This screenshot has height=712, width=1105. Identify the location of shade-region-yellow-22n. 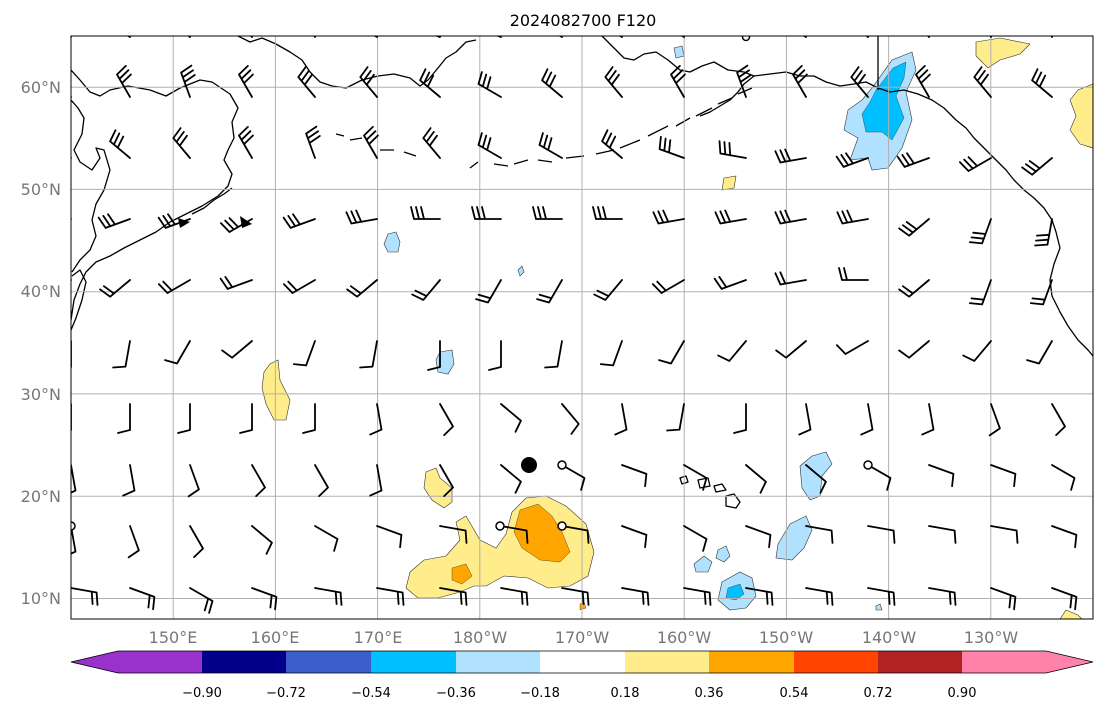
(438, 488).